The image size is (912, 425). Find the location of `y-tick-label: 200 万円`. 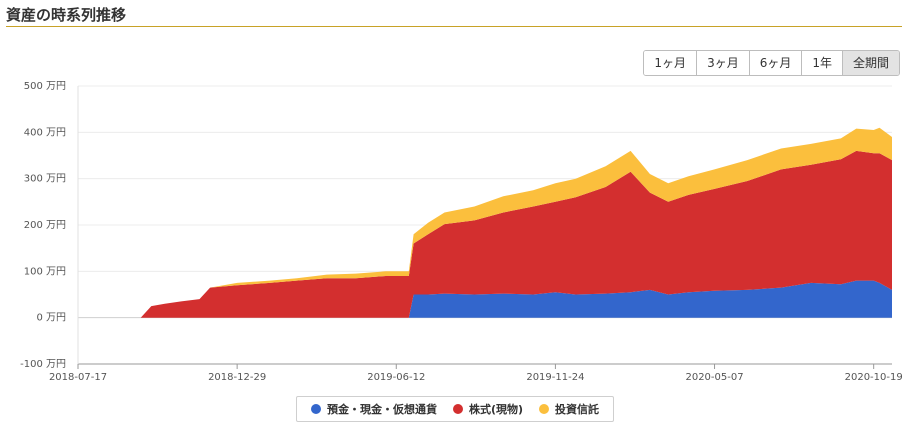

y-tick-label: 200 万円 is located at coordinates (45, 225).